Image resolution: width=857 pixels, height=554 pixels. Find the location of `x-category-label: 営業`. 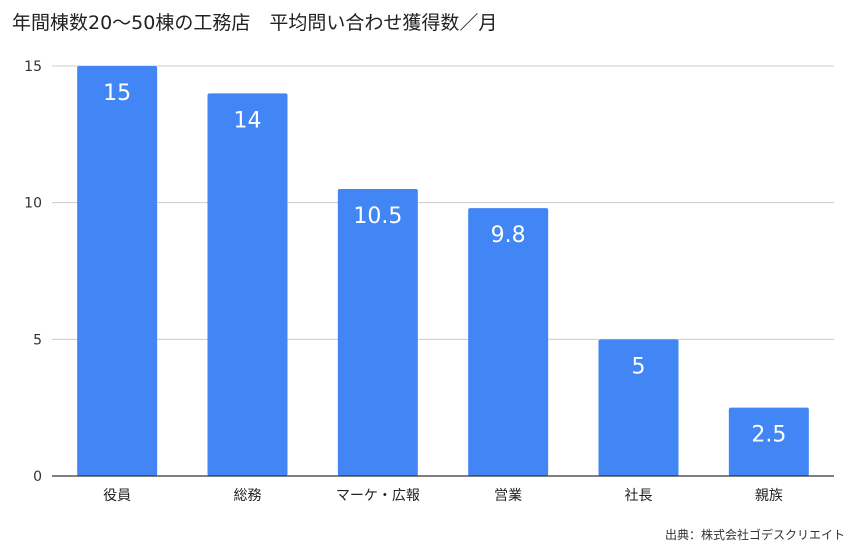

x-category-label: 営業 is located at coordinates (508, 496).